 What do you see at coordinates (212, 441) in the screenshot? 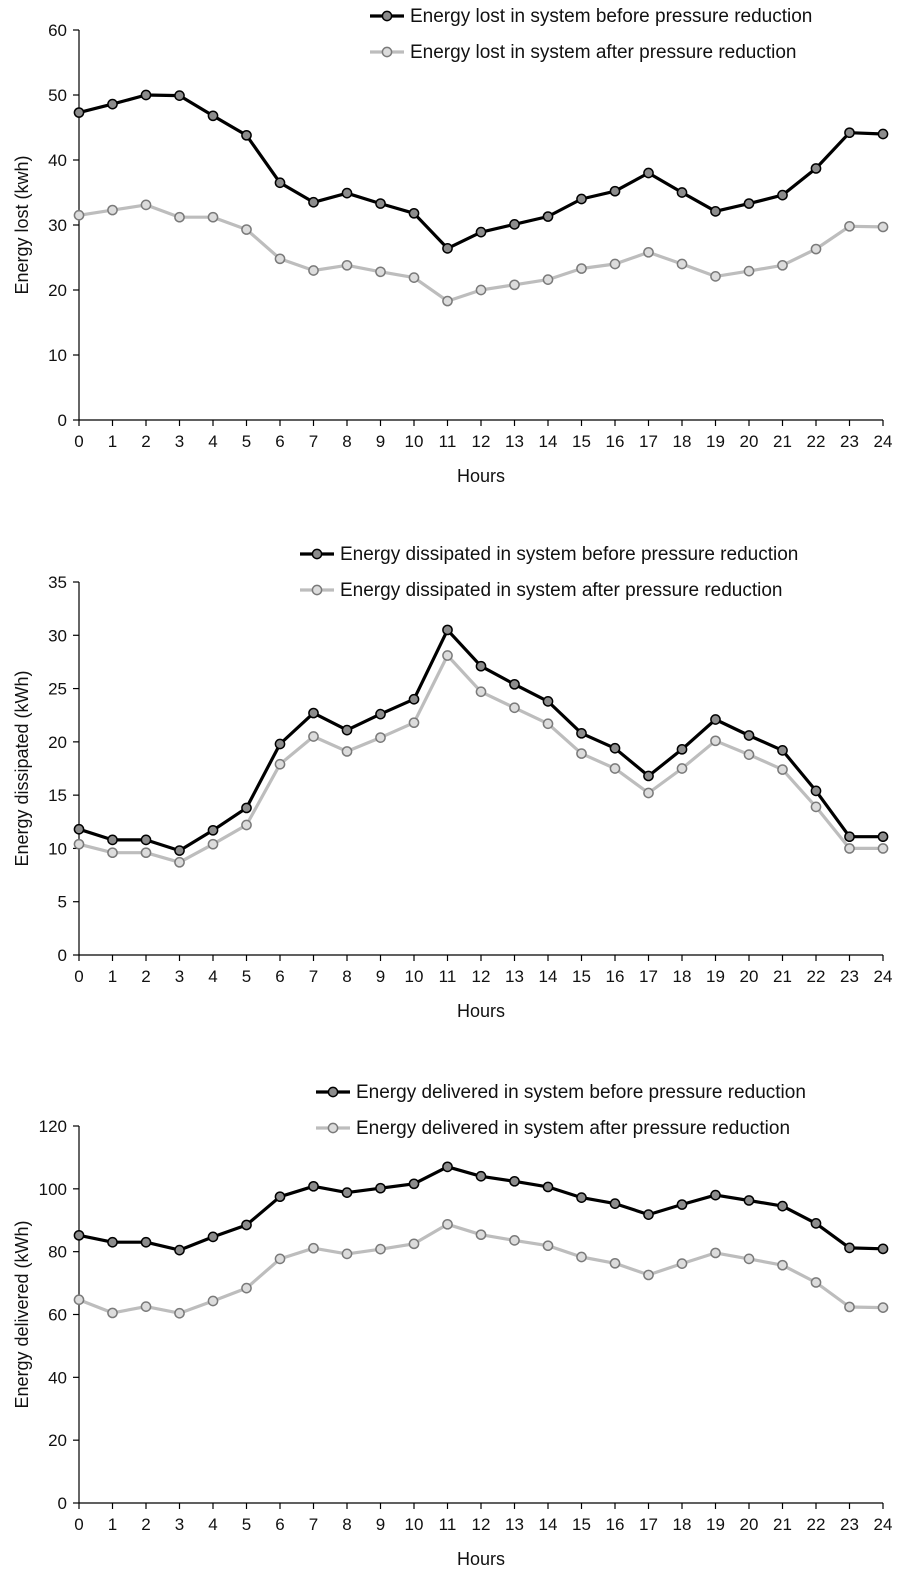
I see `x-tick-label: 4` at bounding box center [212, 441].